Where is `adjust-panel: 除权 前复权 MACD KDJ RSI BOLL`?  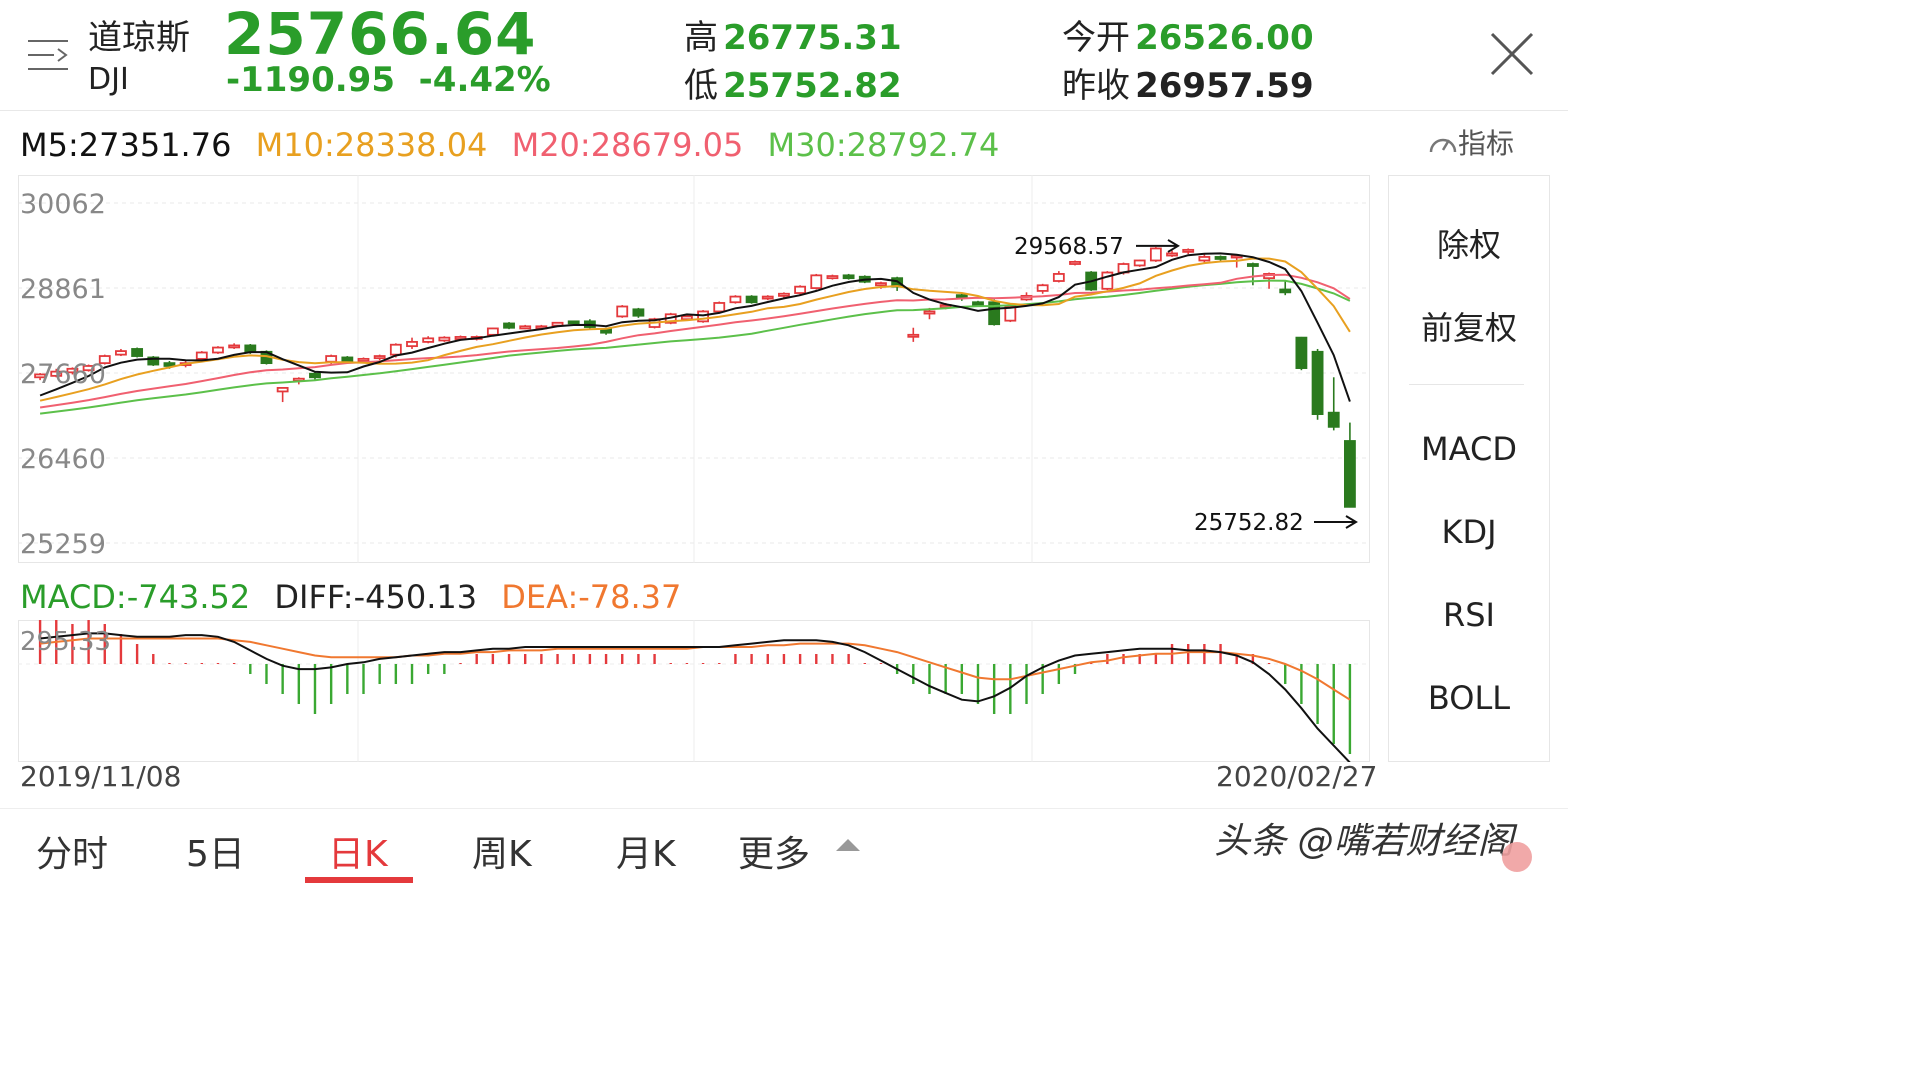
adjust-panel: 除权 前复权 MACD KDJ RSI BOLL is located at coordinates (1469, 468).